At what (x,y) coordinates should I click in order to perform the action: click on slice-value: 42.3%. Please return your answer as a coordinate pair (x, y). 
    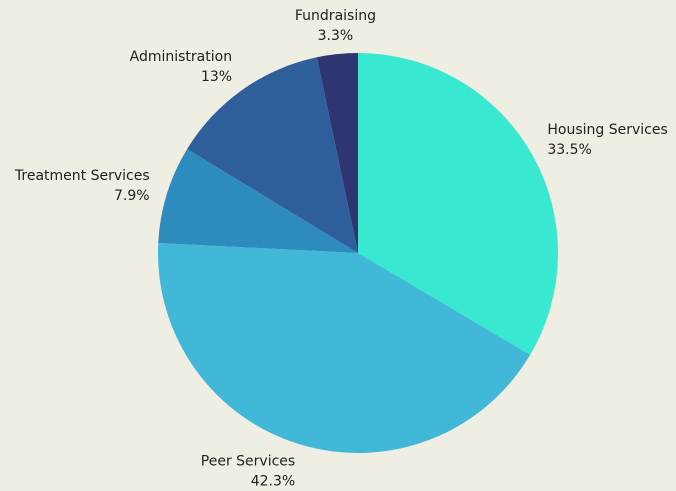
    Looking at the image, I should click on (273, 481).